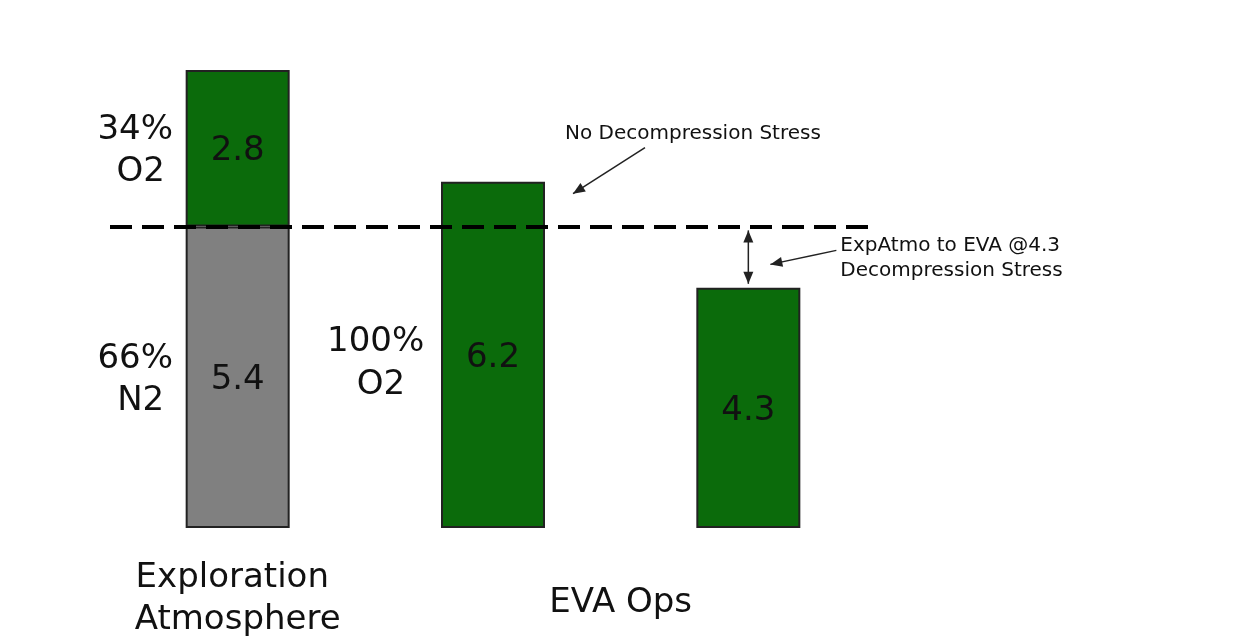 The height and width of the screenshot is (643, 1246). Describe the element at coordinates (140, 148) in the screenshot. I see `annotation: 34% O2` at that location.